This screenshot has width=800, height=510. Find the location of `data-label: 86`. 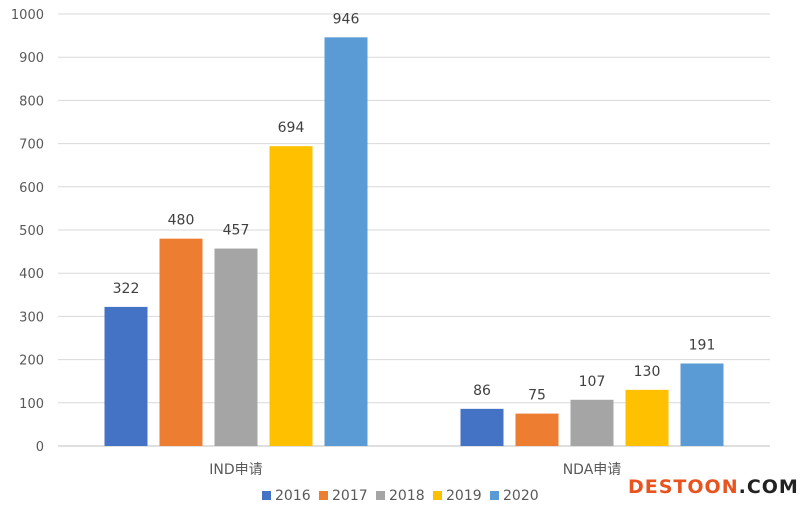

data-label: 86 is located at coordinates (482, 391).